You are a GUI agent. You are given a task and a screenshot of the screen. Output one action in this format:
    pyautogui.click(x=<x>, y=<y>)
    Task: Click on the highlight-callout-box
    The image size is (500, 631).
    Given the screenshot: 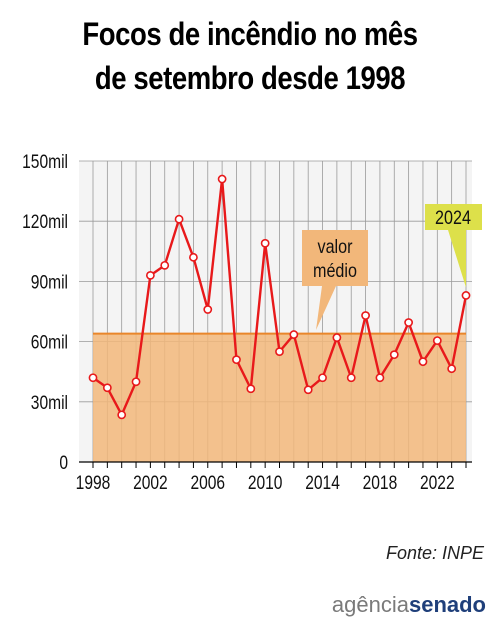 What is the action you would take?
    pyautogui.click(x=453, y=246)
    